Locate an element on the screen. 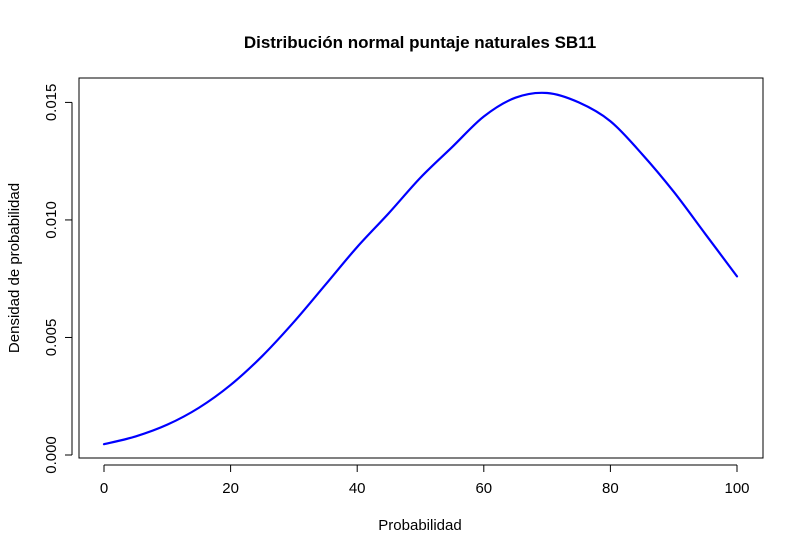 The width and height of the screenshot is (803, 556). y-tick-label: 0.010 is located at coordinates (51, 220).